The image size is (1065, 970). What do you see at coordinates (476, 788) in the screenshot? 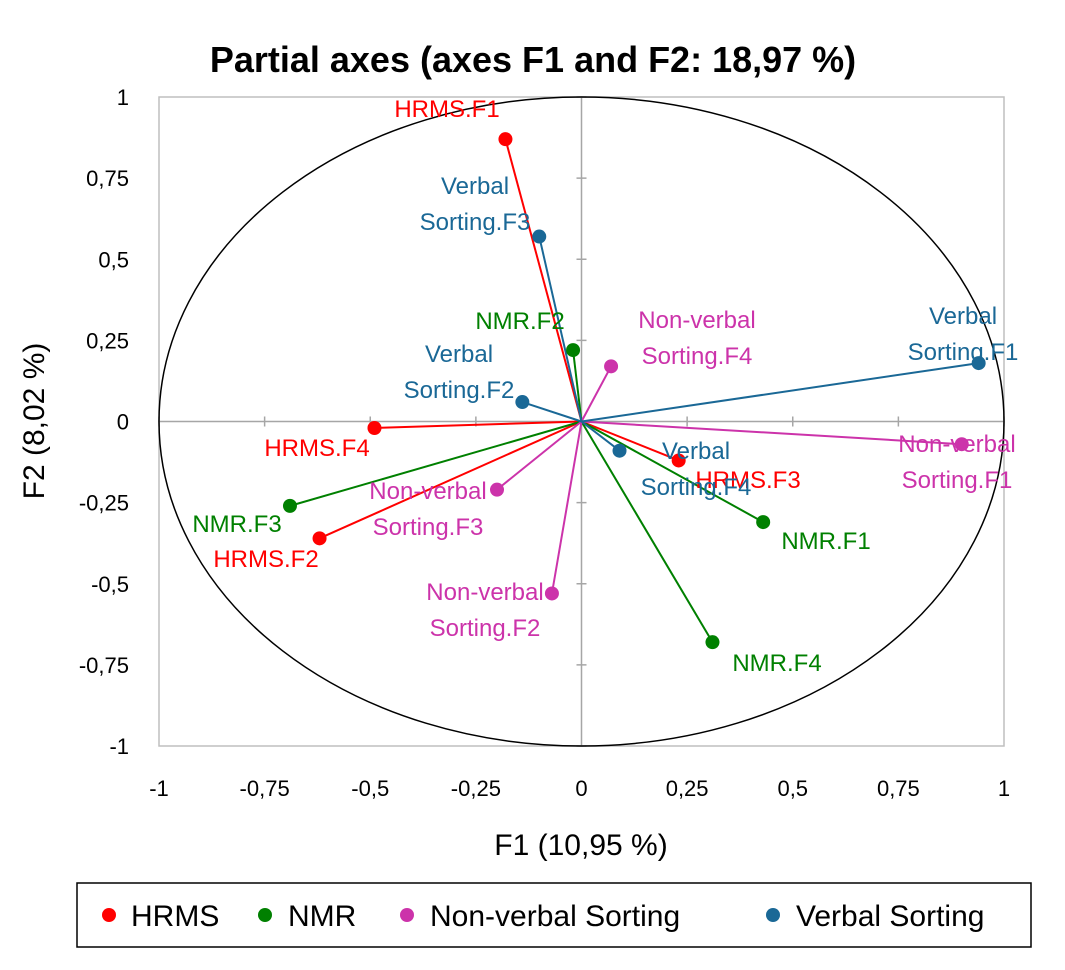
I see `x-tick-label: -0,25` at bounding box center [476, 788].